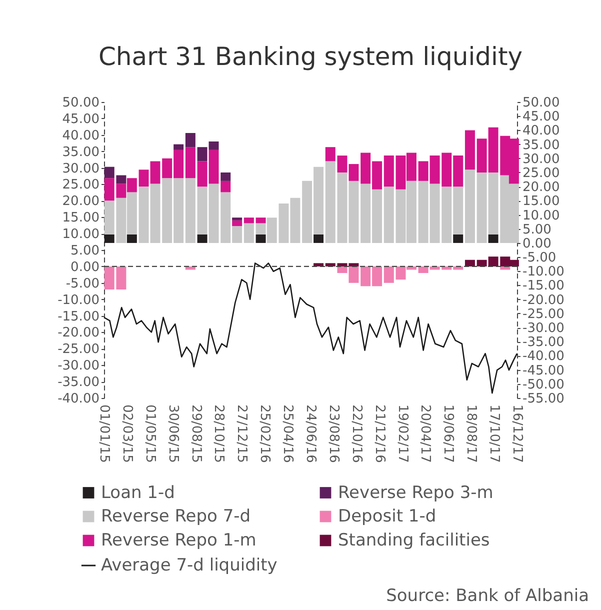 This screenshot has height=610, width=601. I want to click on legend-label: Deposit 1-d, so click(387, 516).